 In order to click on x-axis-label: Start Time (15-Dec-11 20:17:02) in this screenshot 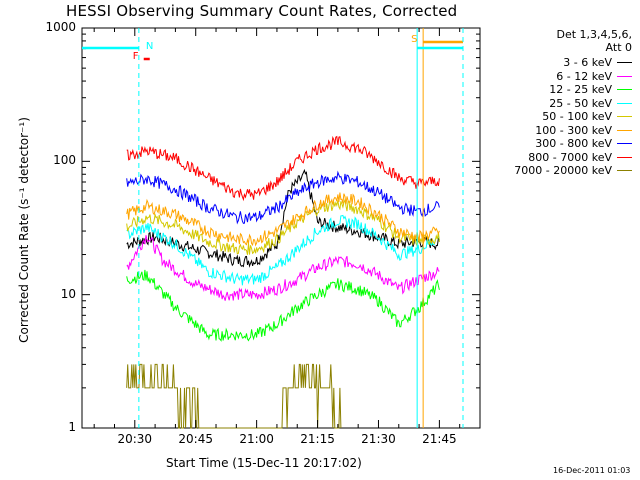, I will do `click(264, 463)`.